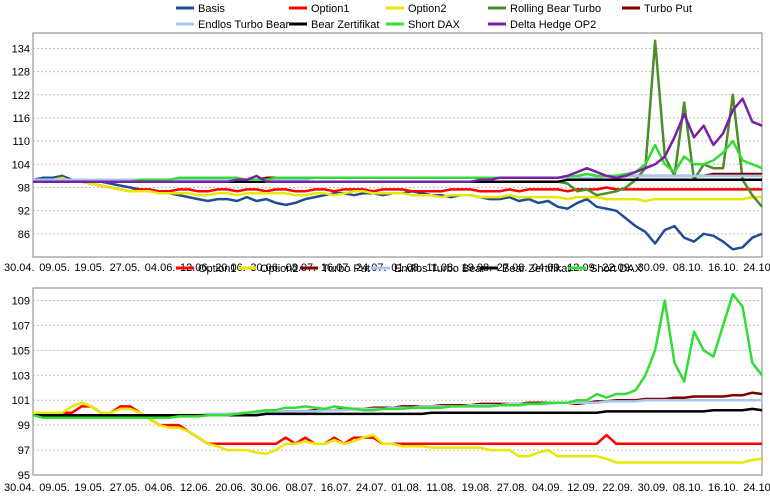  What do you see at coordinates (24, 451) in the screenshot?
I see `y-tick-label: 97` at bounding box center [24, 451].